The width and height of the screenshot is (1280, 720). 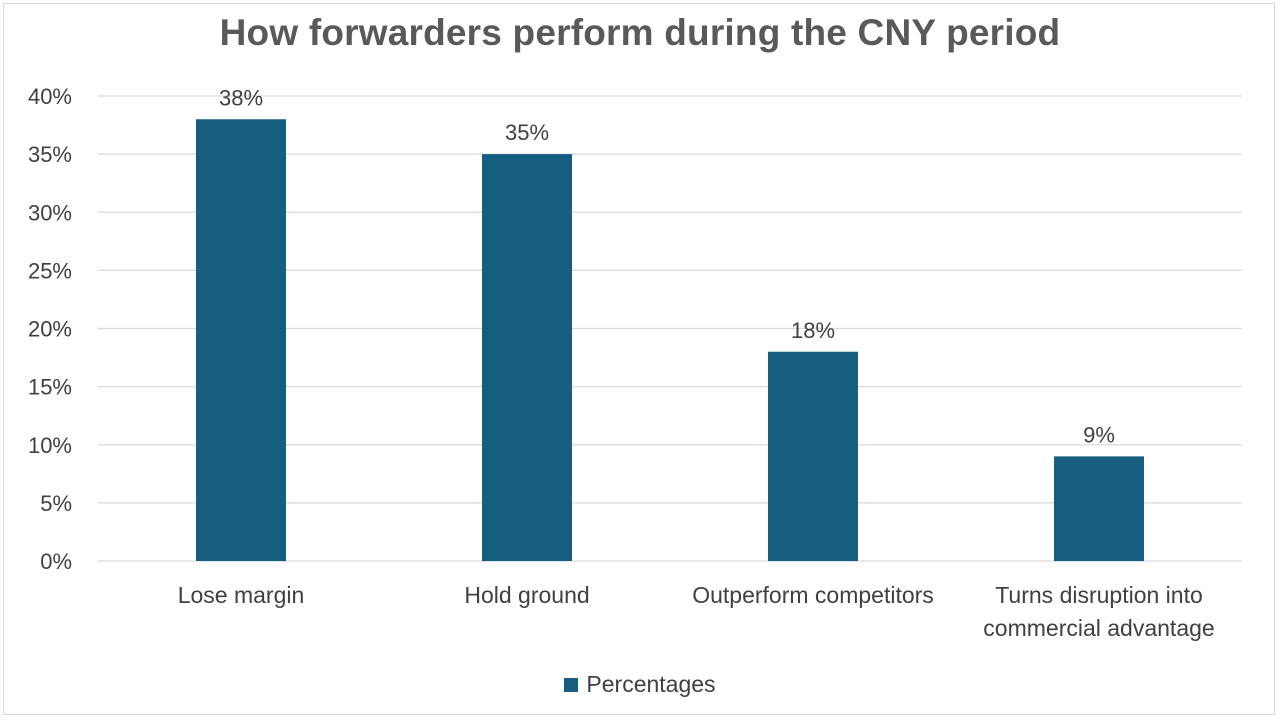 What do you see at coordinates (50, 445) in the screenshot?
I see `y-tick-label: 10%` at bounding box center [50, 445].